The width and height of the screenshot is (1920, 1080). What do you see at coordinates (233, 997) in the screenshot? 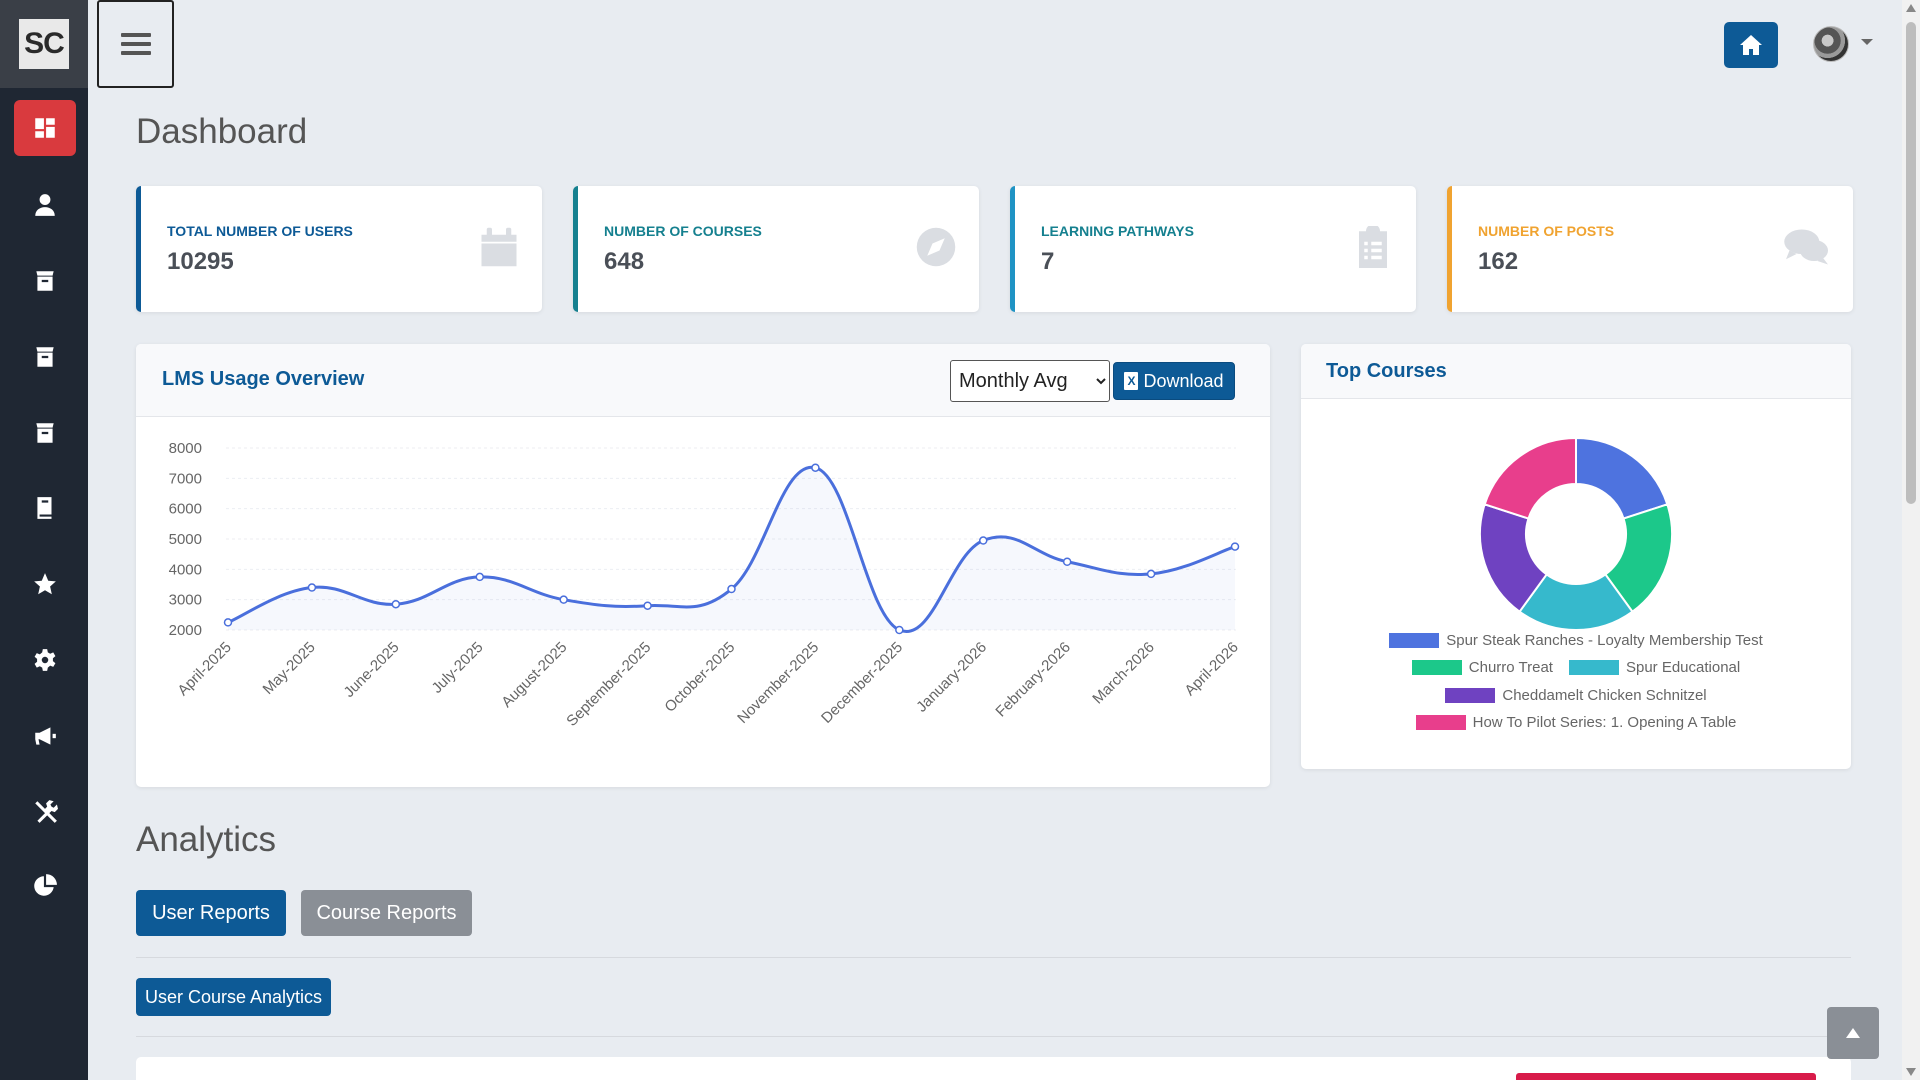
I see `user-course-analytics-button: User Course Analytics` at bounding box center [233, 997].